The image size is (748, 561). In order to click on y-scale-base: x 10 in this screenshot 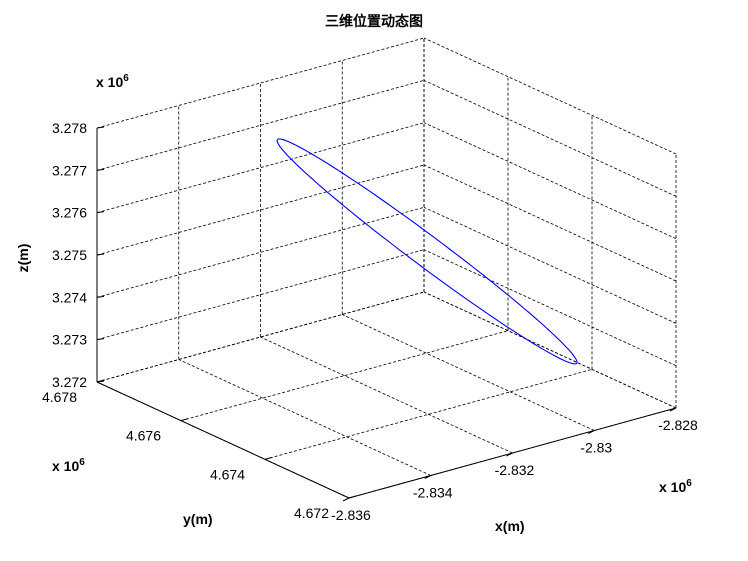, I will do `click(65, 466)`.